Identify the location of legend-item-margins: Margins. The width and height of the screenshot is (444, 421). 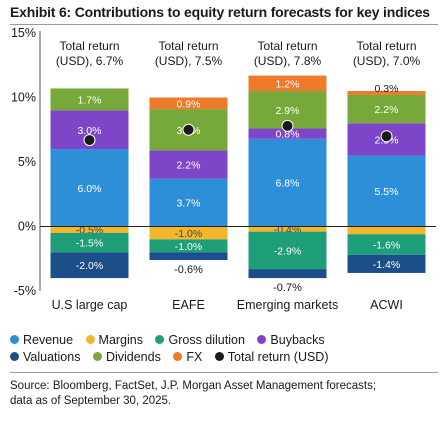
(114, 340).